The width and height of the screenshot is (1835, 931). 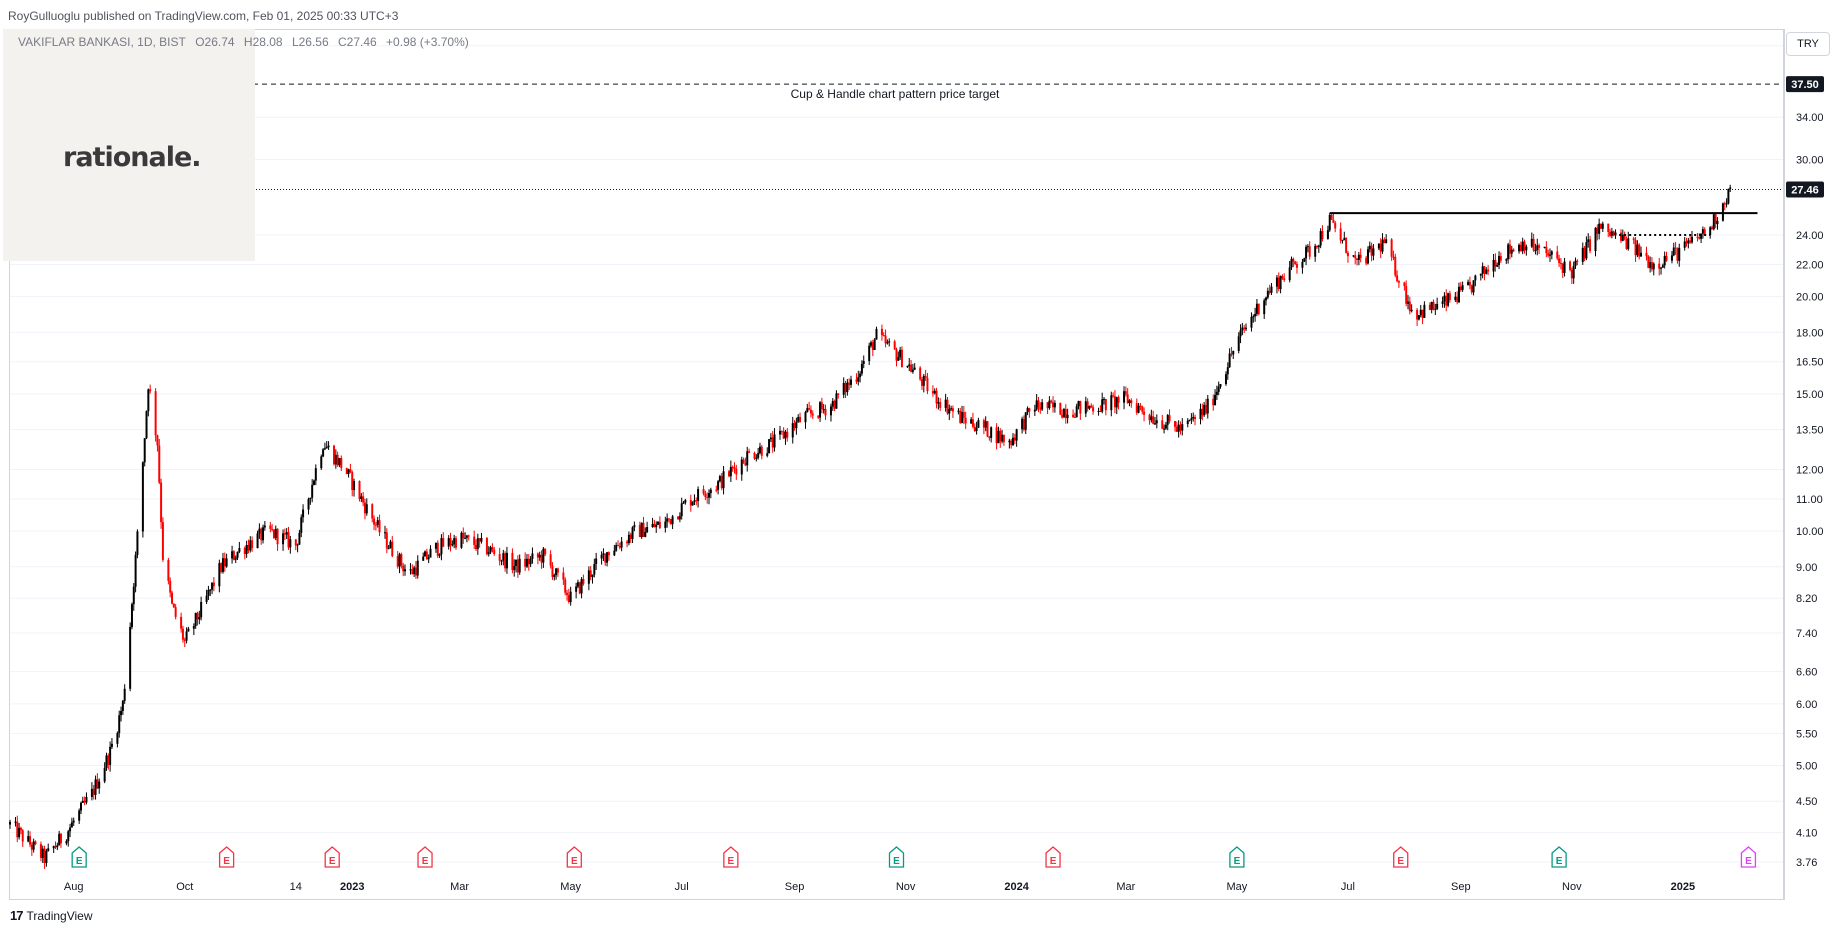 What do you see at coordinates (51, 915) in the screenshot?
I see `tradingview-footer-logo: 17 TradingView` at bounding box center [51, 915].